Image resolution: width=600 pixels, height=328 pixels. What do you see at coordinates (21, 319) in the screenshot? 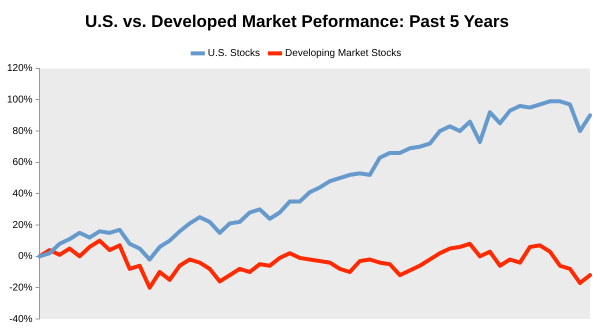
I see `y-tick-label: -40%` at bounding box center [21, 319].